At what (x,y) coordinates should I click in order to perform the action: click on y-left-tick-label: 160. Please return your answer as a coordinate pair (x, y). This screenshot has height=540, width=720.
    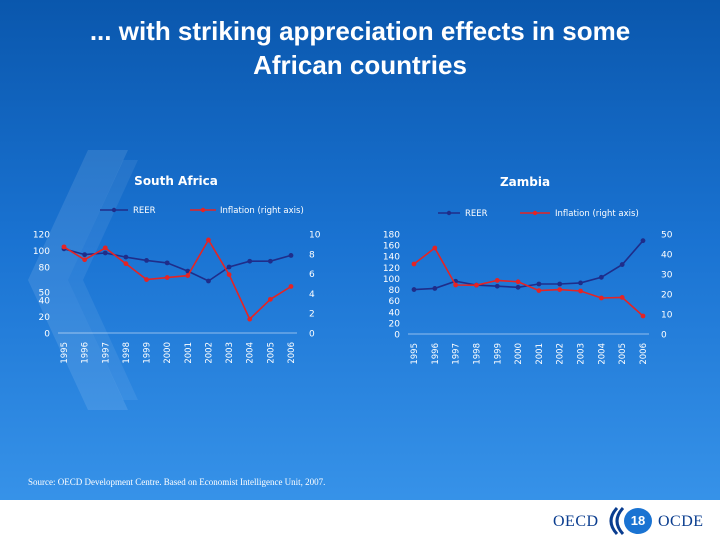
    Looking at the image, I should click on (391, 247).